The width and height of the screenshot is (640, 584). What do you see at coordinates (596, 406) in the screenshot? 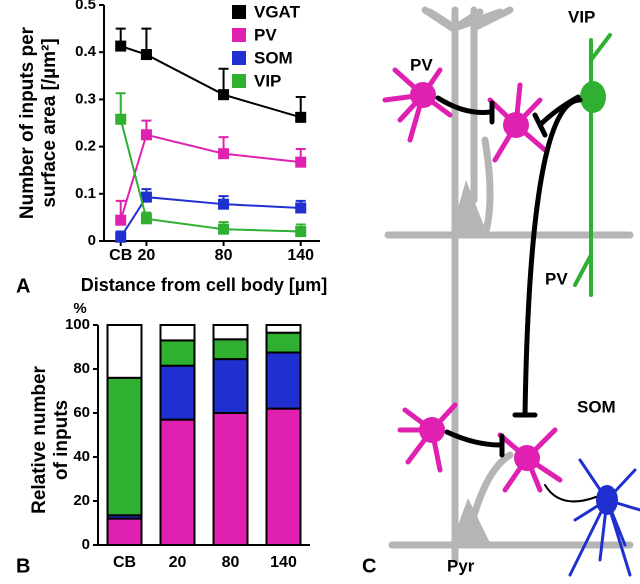
I see `diagram-label: SOM` at bounding box center [596, 406].